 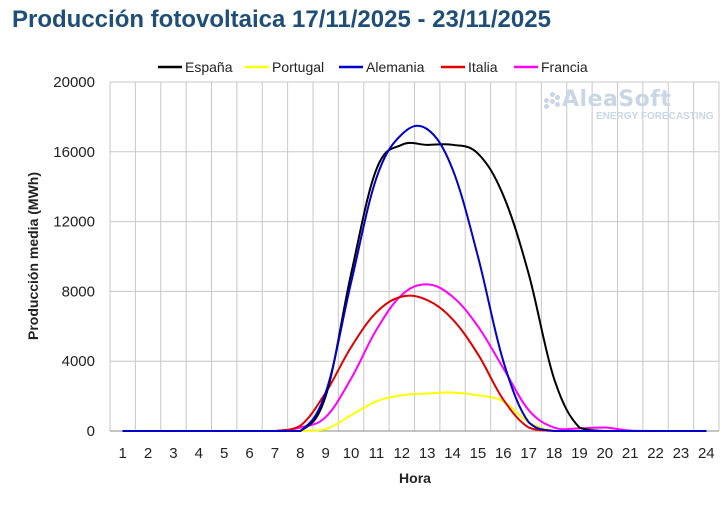 What do you see at coordinates (706, 453) in the screenshot?
I see `x-tick-label: 24` at bounding box center [706, 453].